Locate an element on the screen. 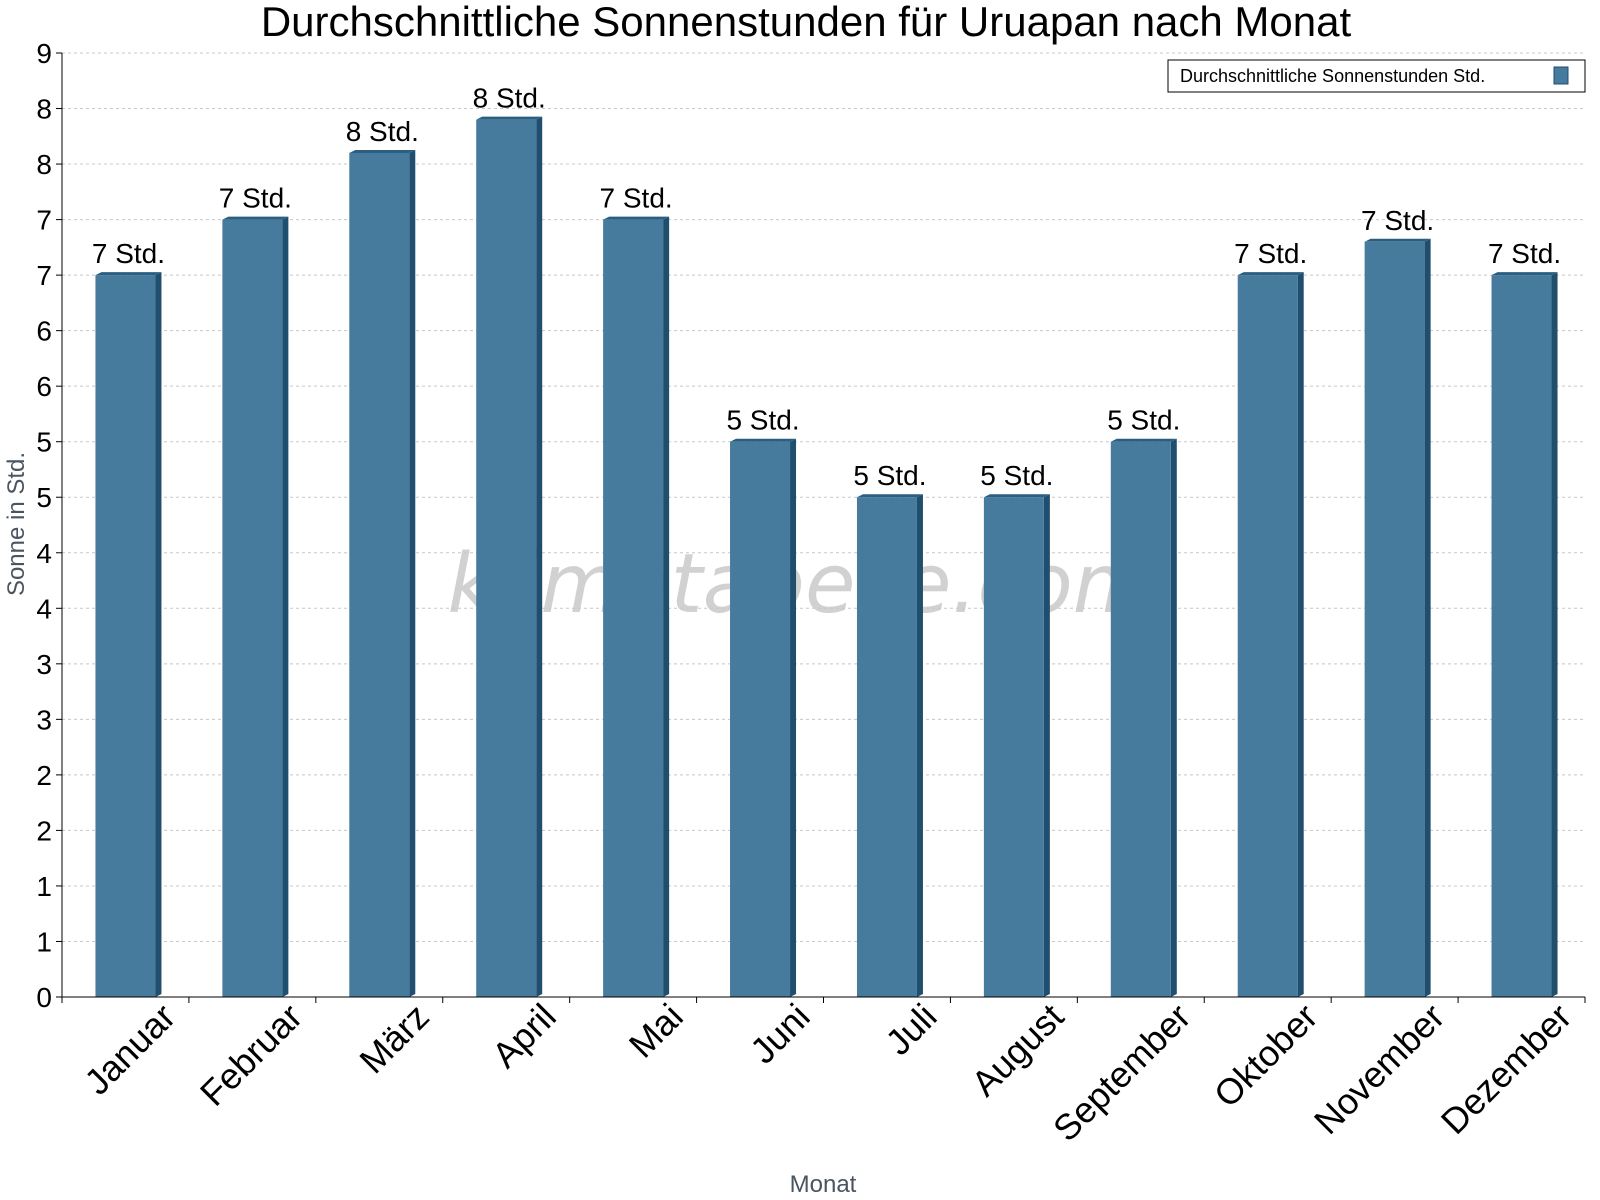 The width and height of the screenshot is (1600, 1200). bar-august is located at coordinates (1016, 745).